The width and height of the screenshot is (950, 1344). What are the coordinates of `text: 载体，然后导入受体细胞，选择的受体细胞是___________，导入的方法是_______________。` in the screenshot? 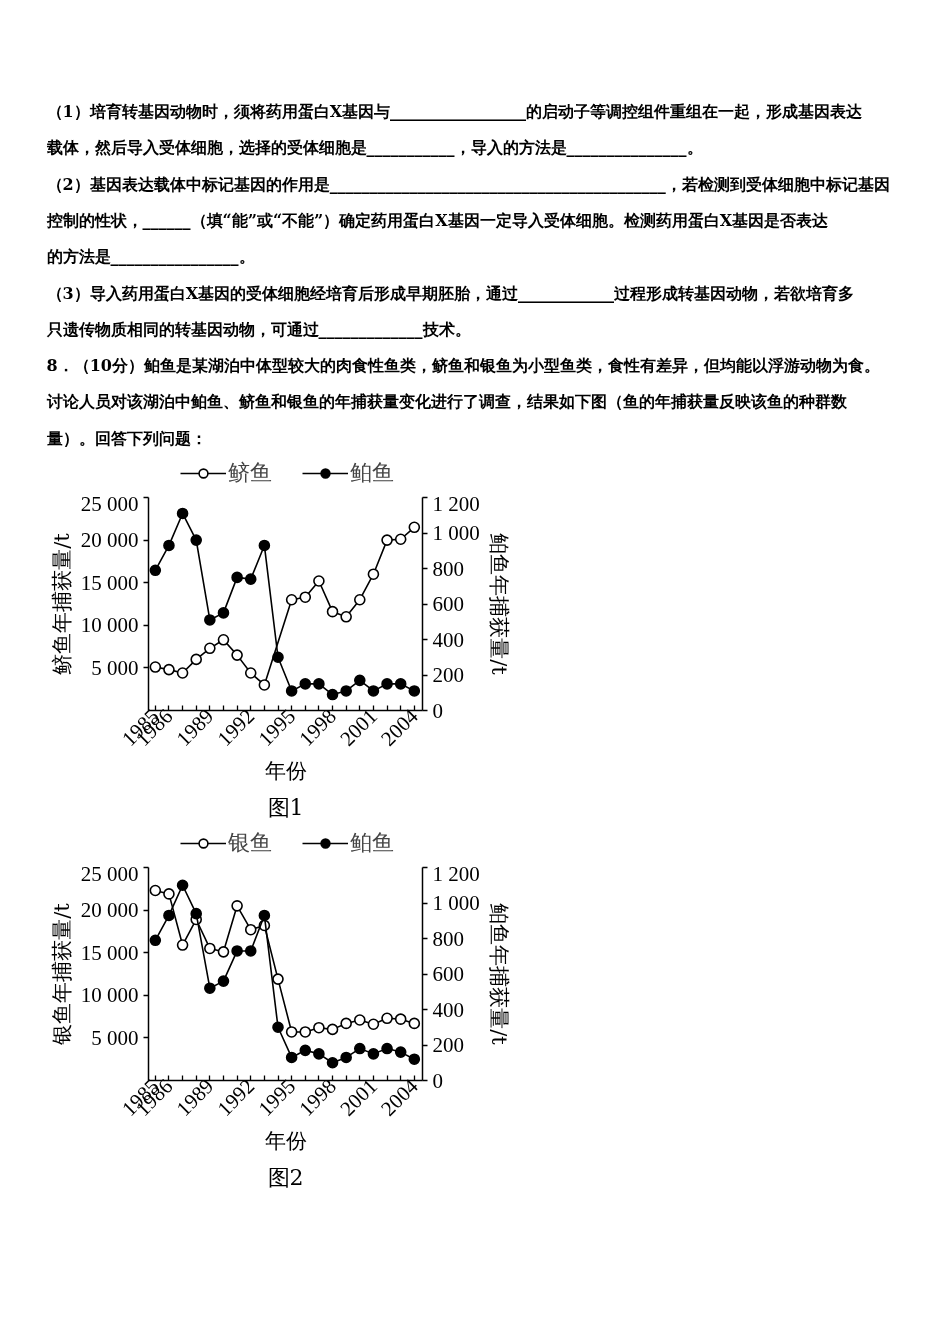 It's located at (374, 148).